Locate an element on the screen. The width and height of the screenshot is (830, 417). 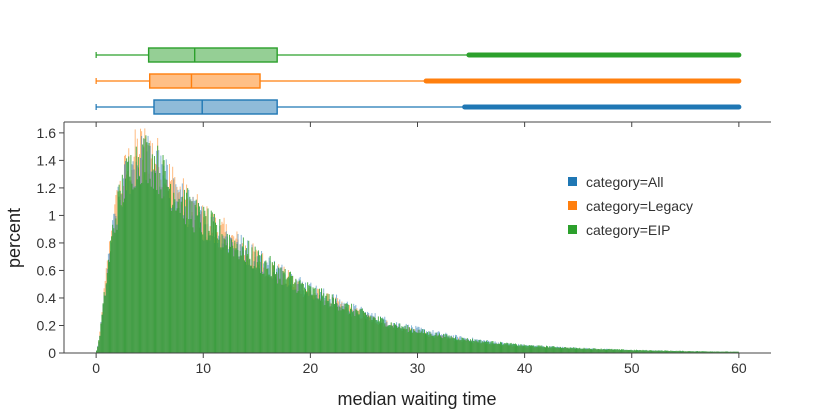
legend-swatch is located at coordinates (572, 181).